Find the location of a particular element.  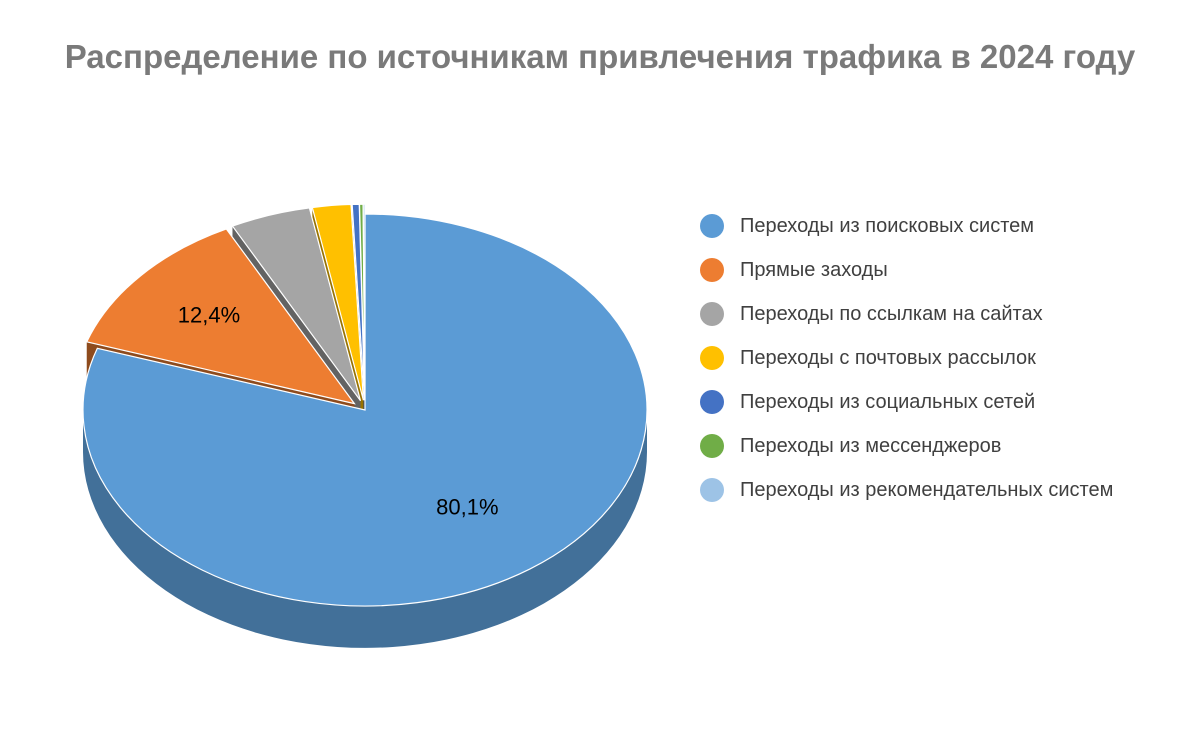

legend-item: Прямые заходы is located at coordinates (945, 270).